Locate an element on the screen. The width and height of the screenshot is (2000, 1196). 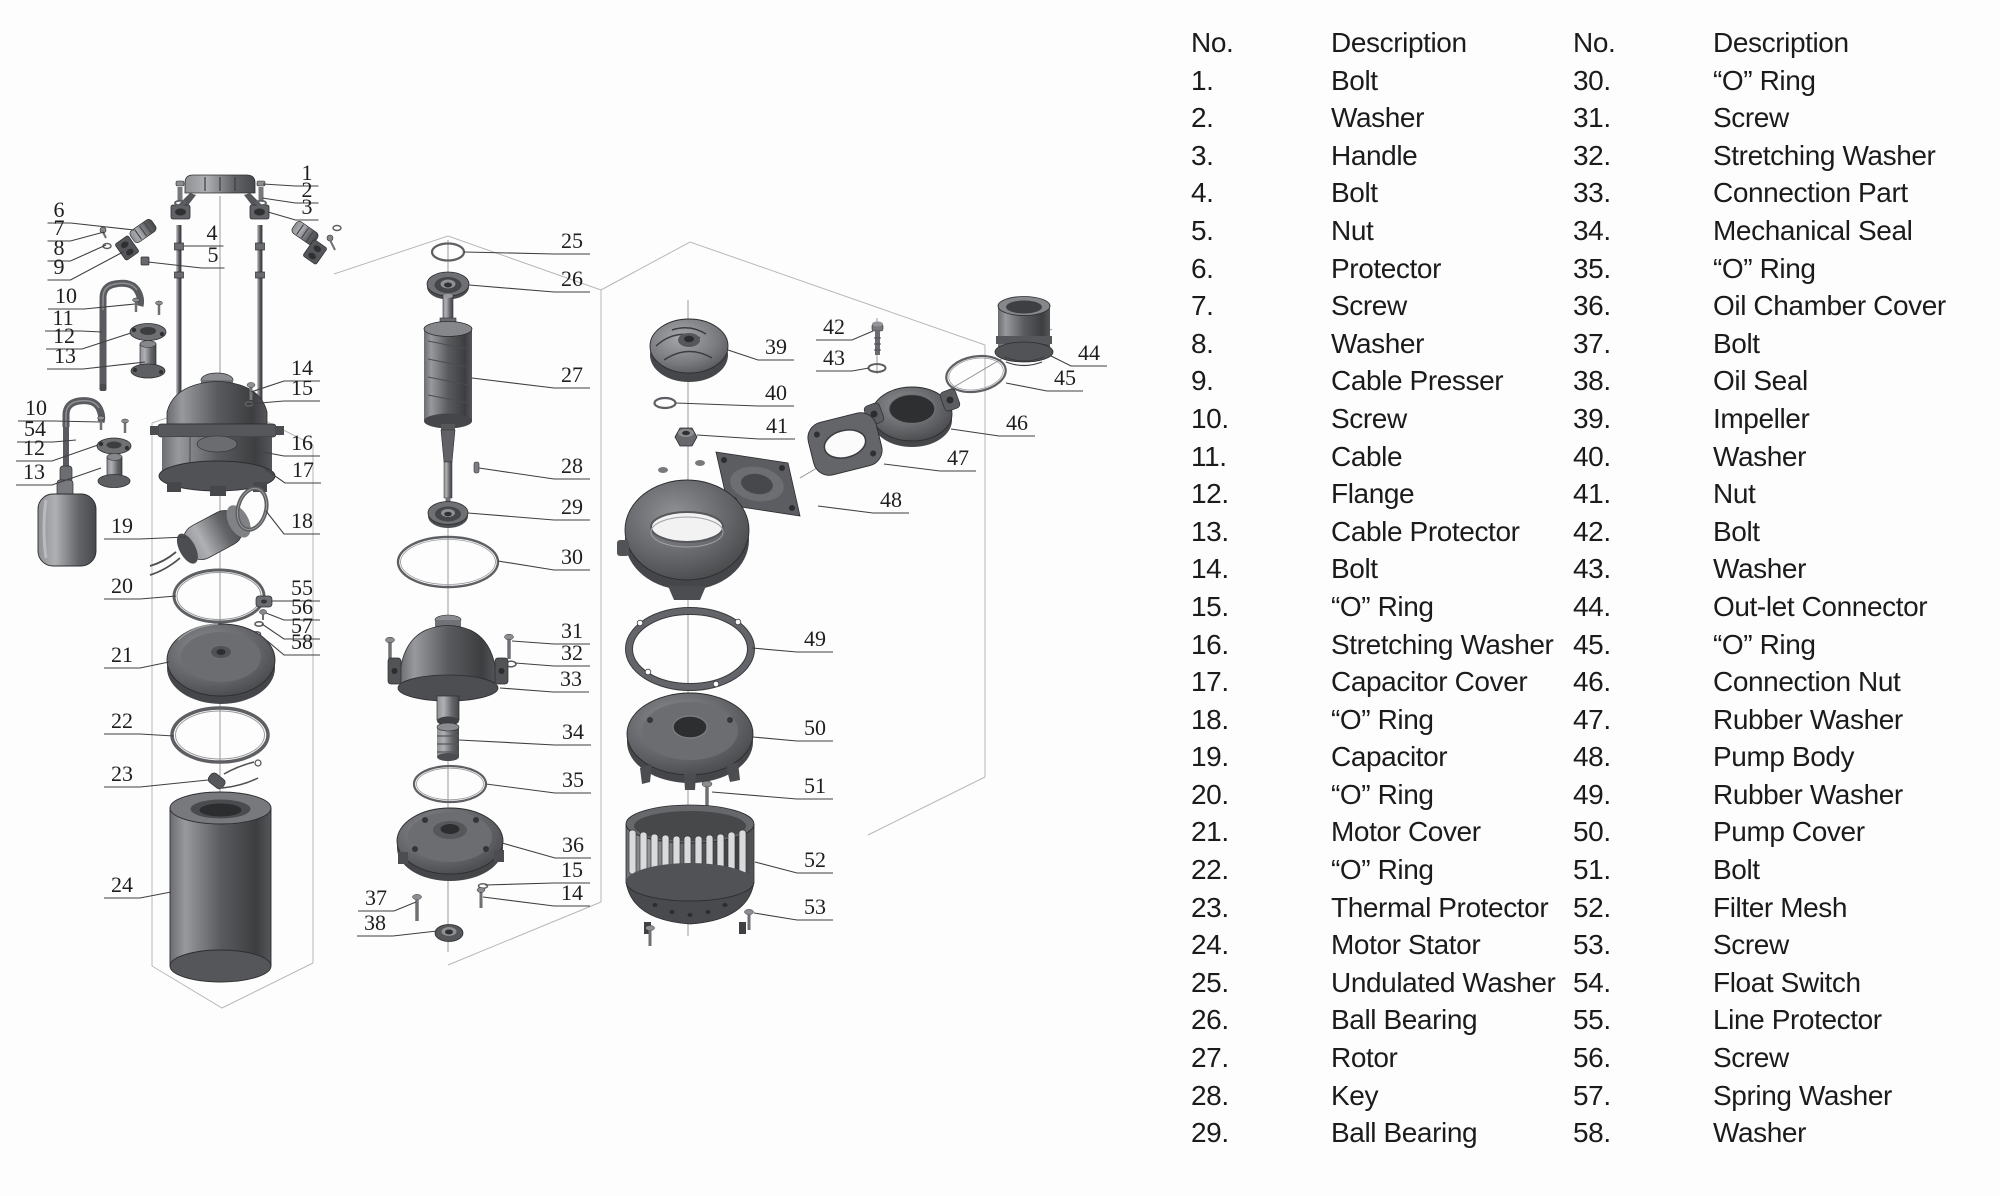
table-row-no-left: 28. is located at coordinates (1210, 1095).